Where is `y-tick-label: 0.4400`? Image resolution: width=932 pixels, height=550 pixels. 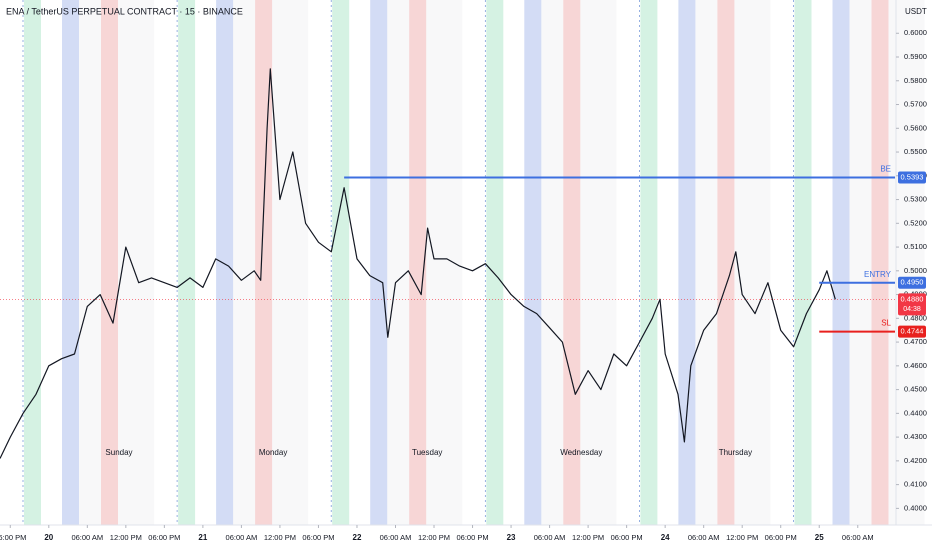
y-tick-label: 0.4400 is located at coordinates (915, 412).